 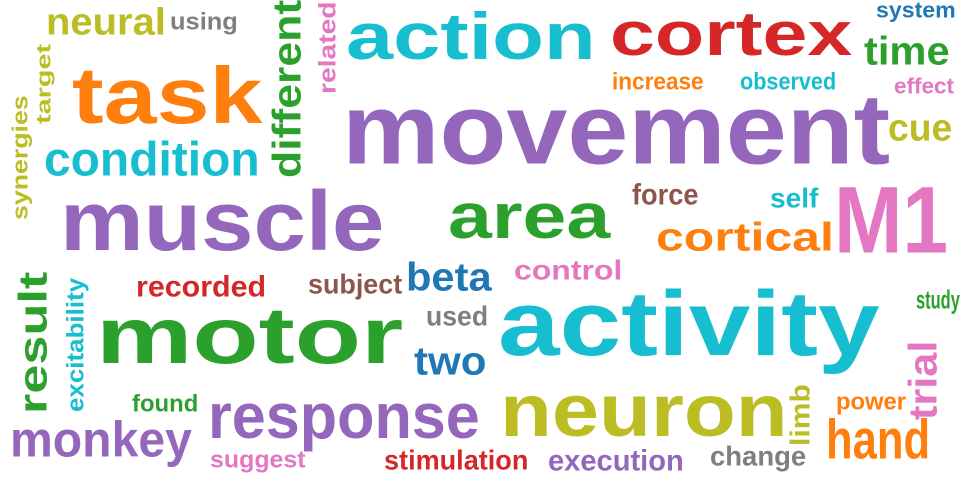 I want to click on word-change: change, so click(x=758, y=456).